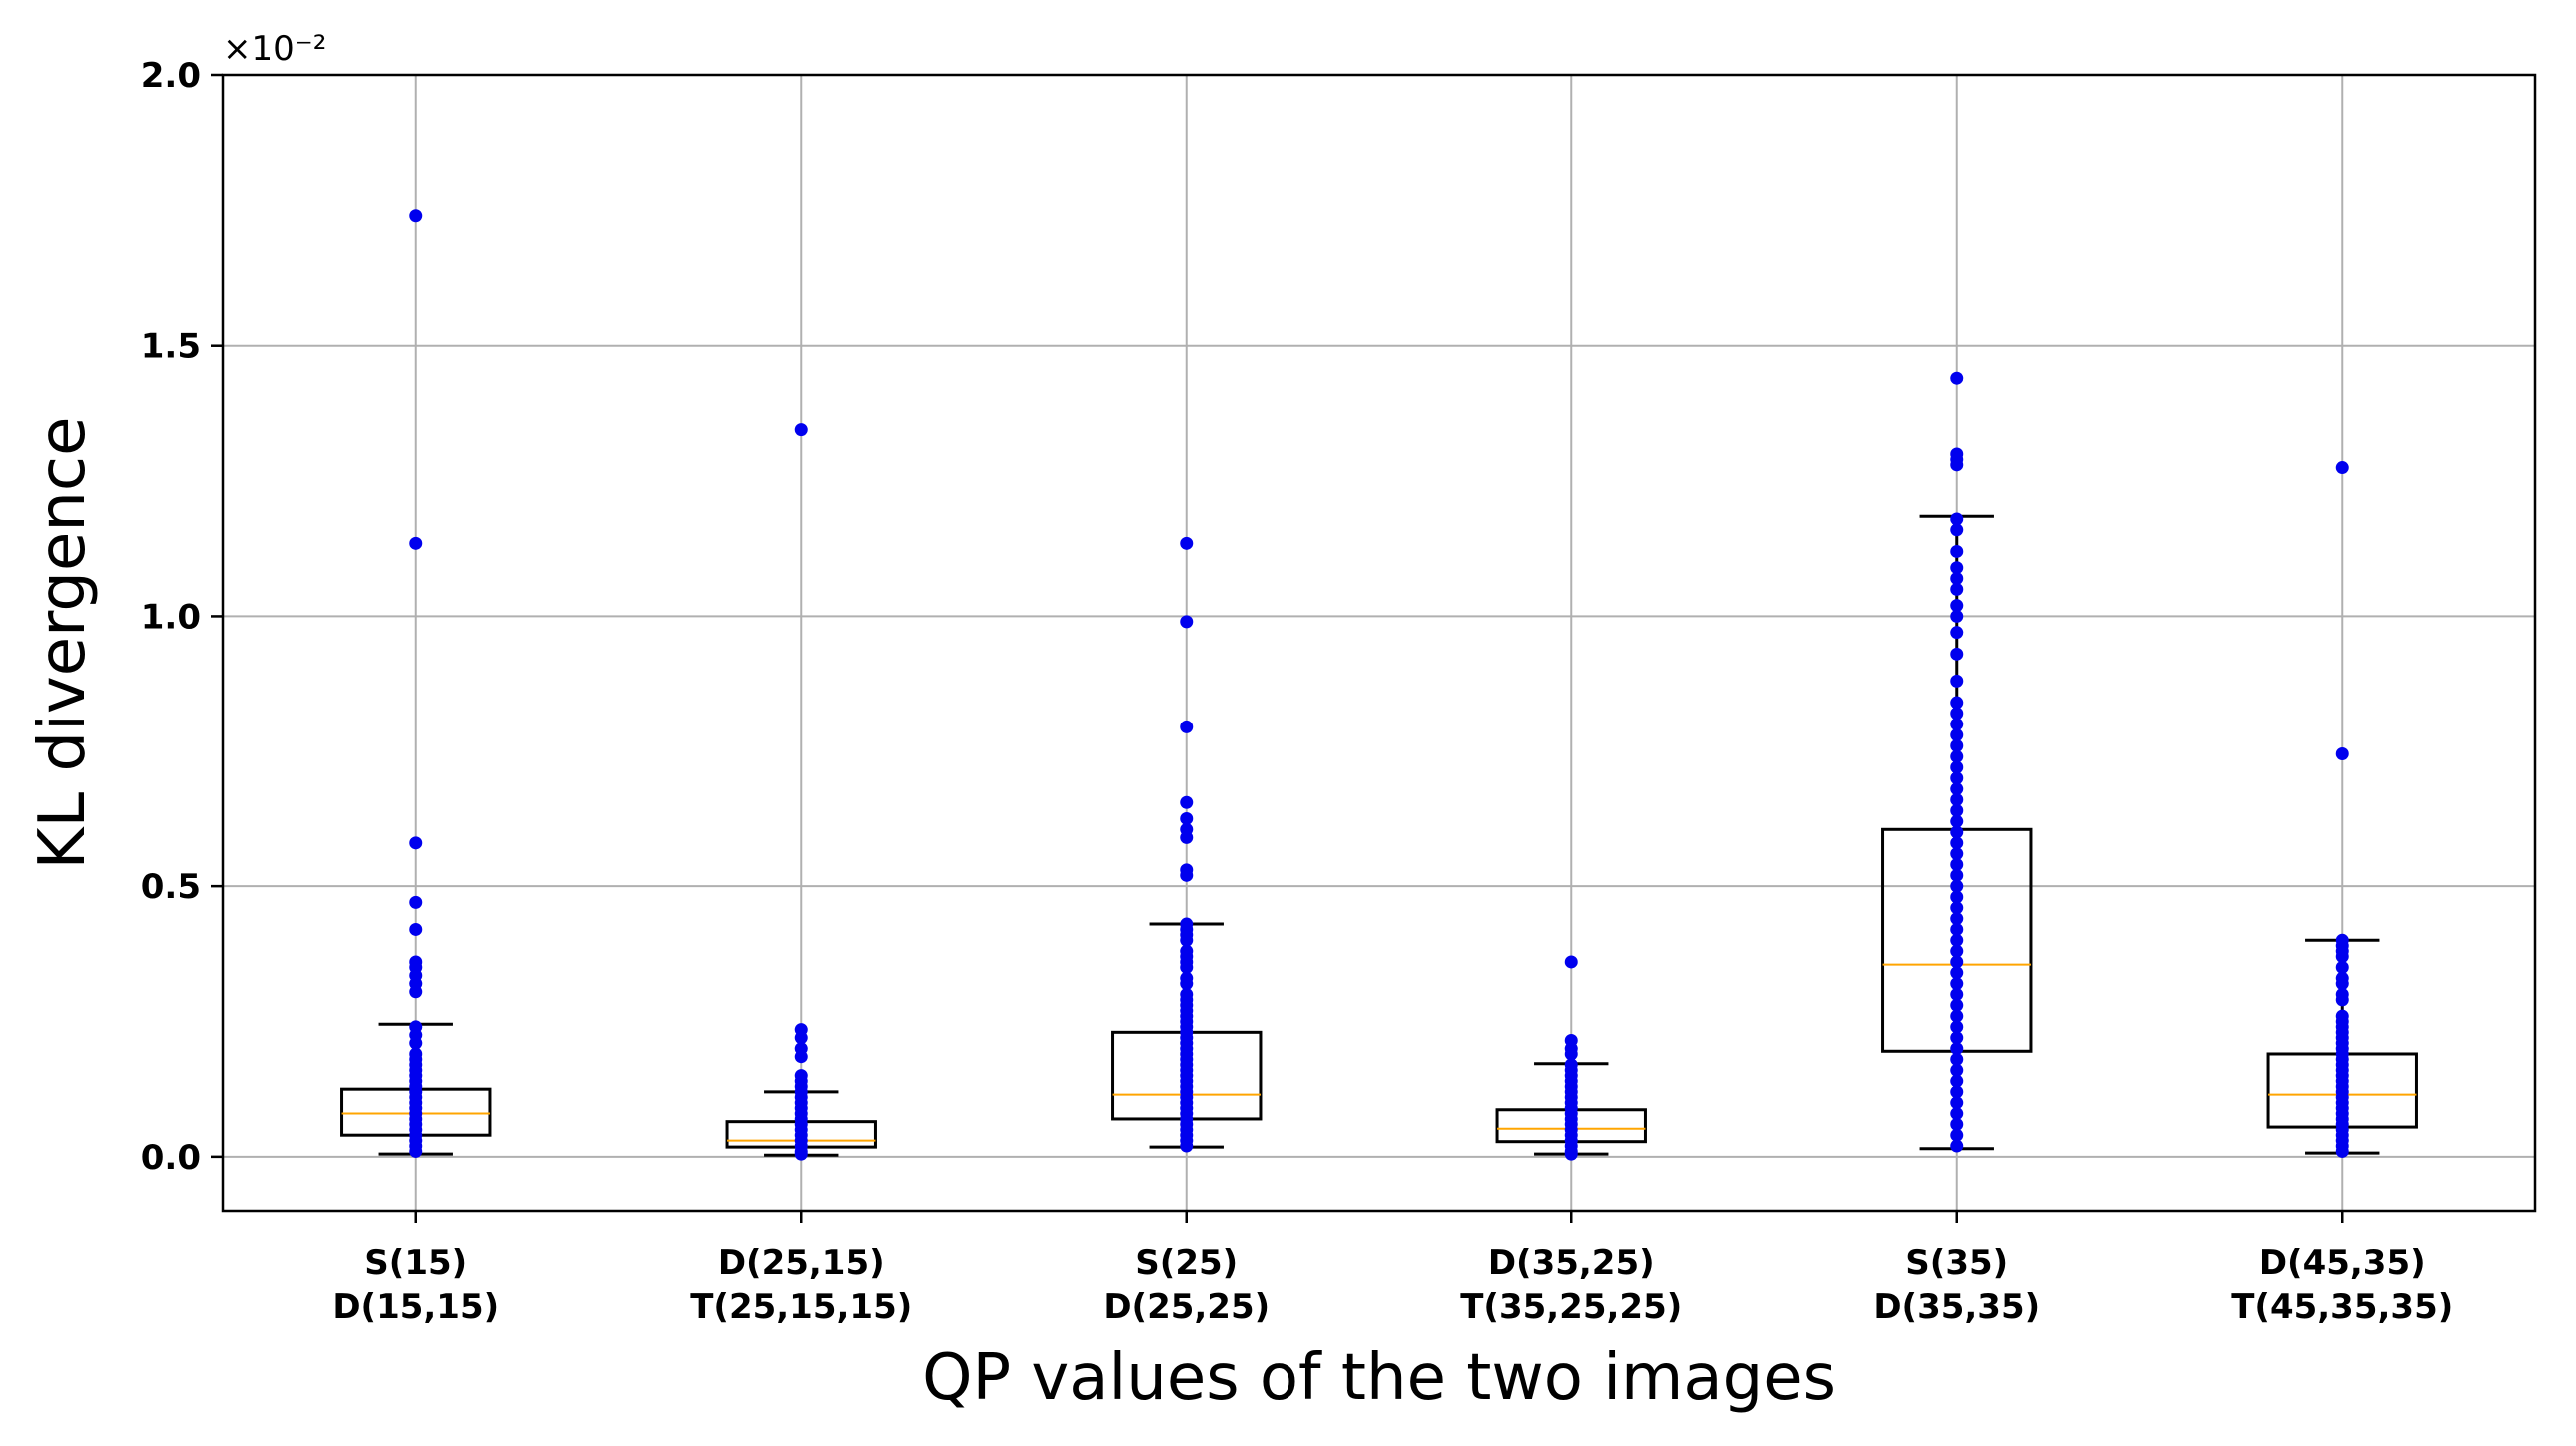  Describe the element at coordinates (171, 887) in the screenshot. I see `y-tick-label: 0.5` at that location.